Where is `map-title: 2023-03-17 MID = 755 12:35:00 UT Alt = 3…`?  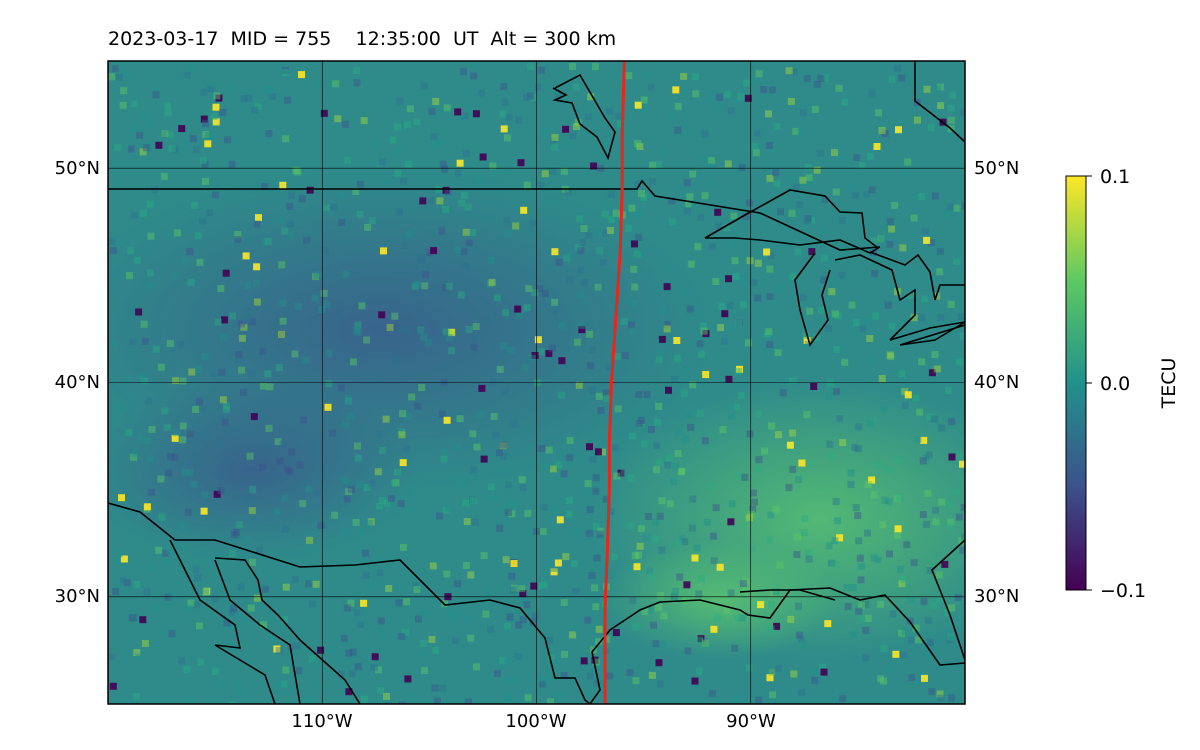
map-title: 2023-03-17 MID = 755 12:35:00 UT Alt = 3… is located at coordinates (362, 39).